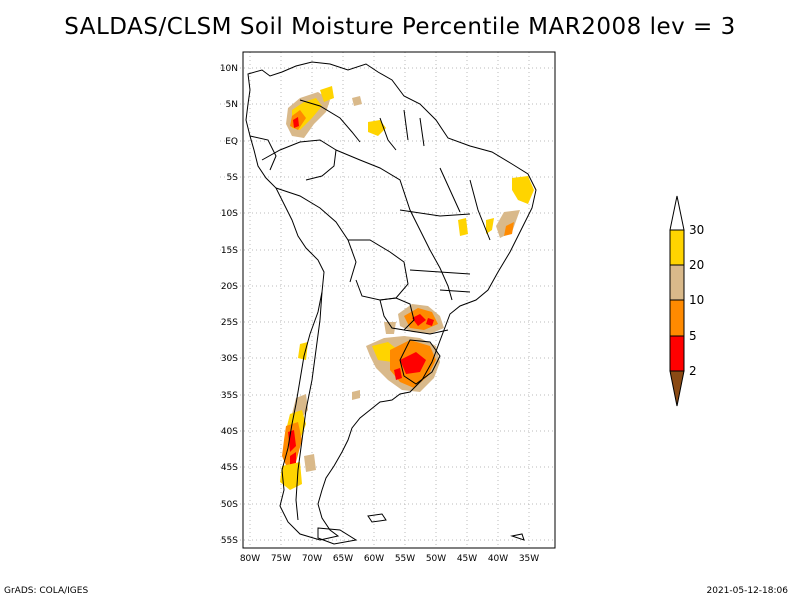 Image resolution: width=800 pixels, height=600 pixels. I want to click on border-uruguay, so click(420, 362).